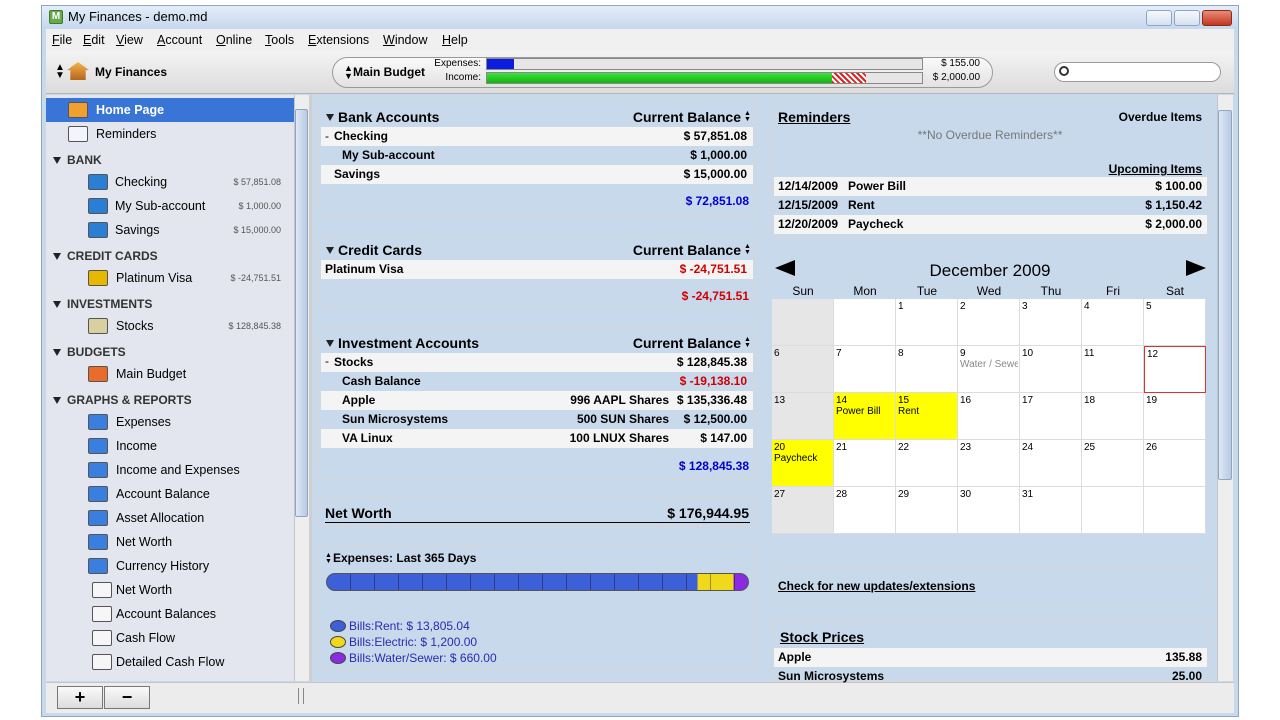  Describe the element at coordinates (143, 422) in the screenshot. I see `sidebar-item: Expenses` at that location.